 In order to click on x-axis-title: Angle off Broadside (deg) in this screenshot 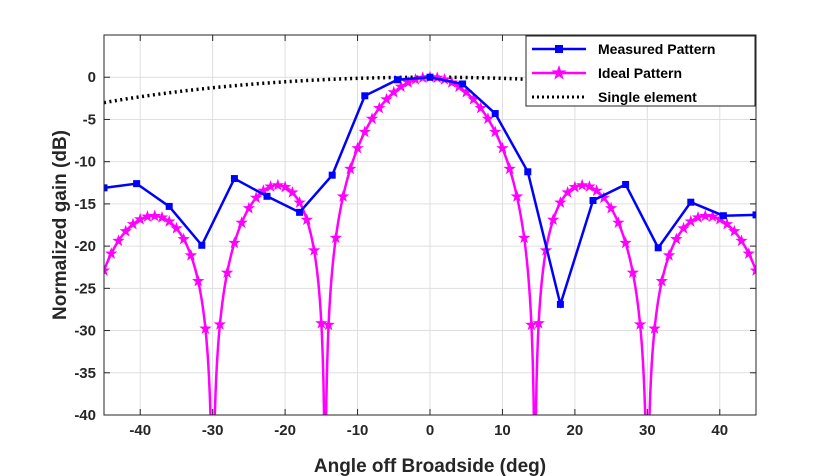, I will do `click(430, 466)`.